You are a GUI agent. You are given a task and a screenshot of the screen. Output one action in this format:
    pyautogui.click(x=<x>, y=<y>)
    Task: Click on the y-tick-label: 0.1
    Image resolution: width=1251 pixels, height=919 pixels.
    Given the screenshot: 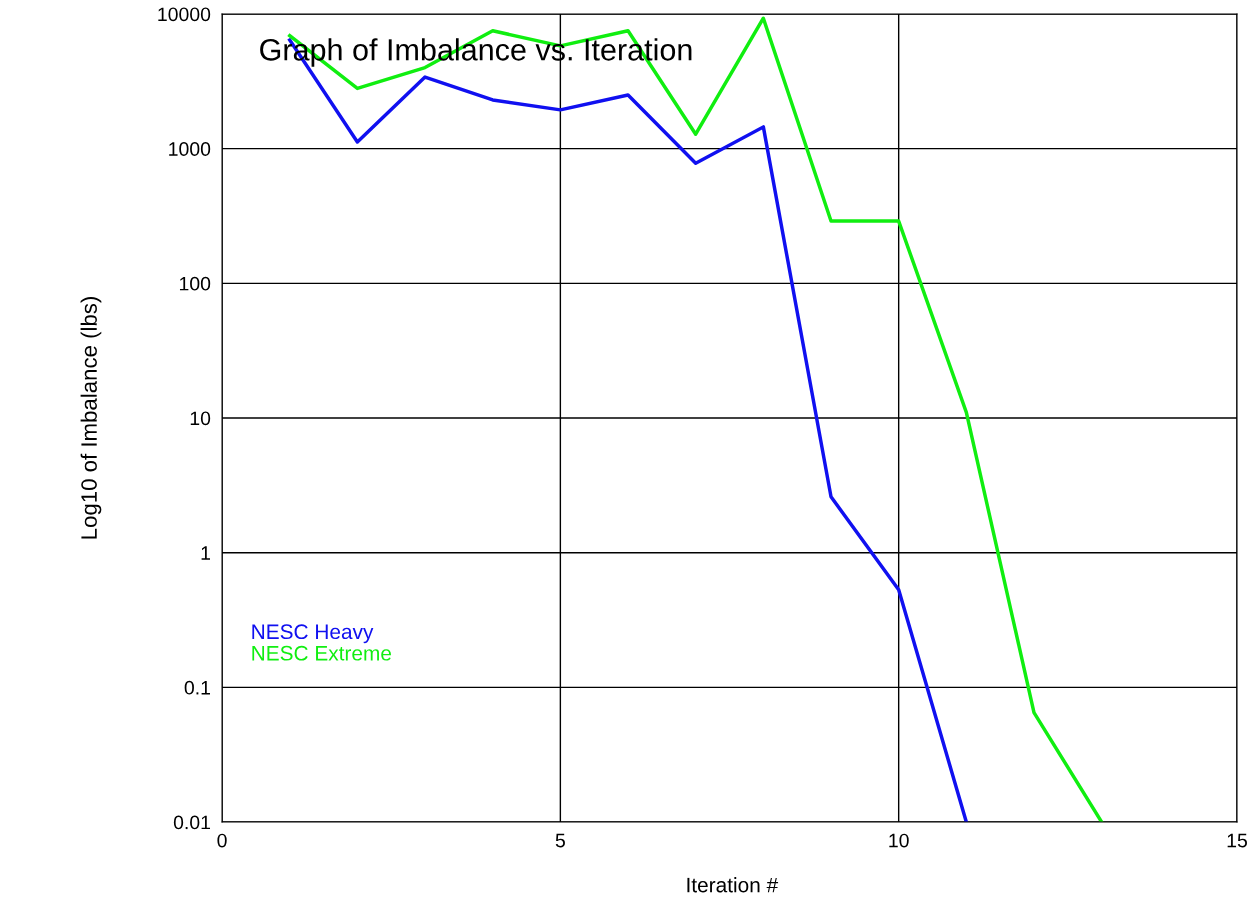 What is the action you would take?
    pyautogui.click(x=197, y=687)
    